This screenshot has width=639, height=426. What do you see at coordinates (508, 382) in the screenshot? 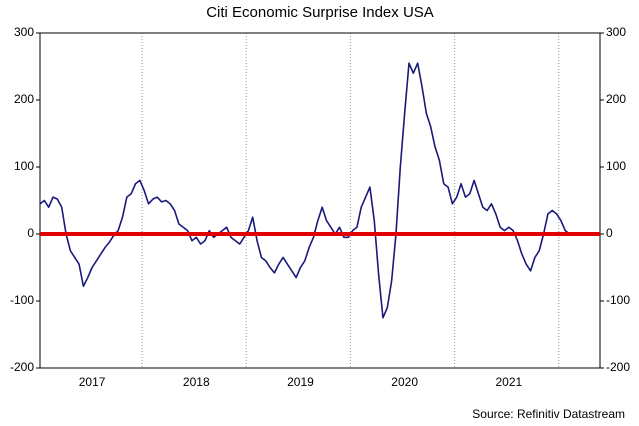
I see `x-tick-label: 2021` at bounding box center [508, 382].